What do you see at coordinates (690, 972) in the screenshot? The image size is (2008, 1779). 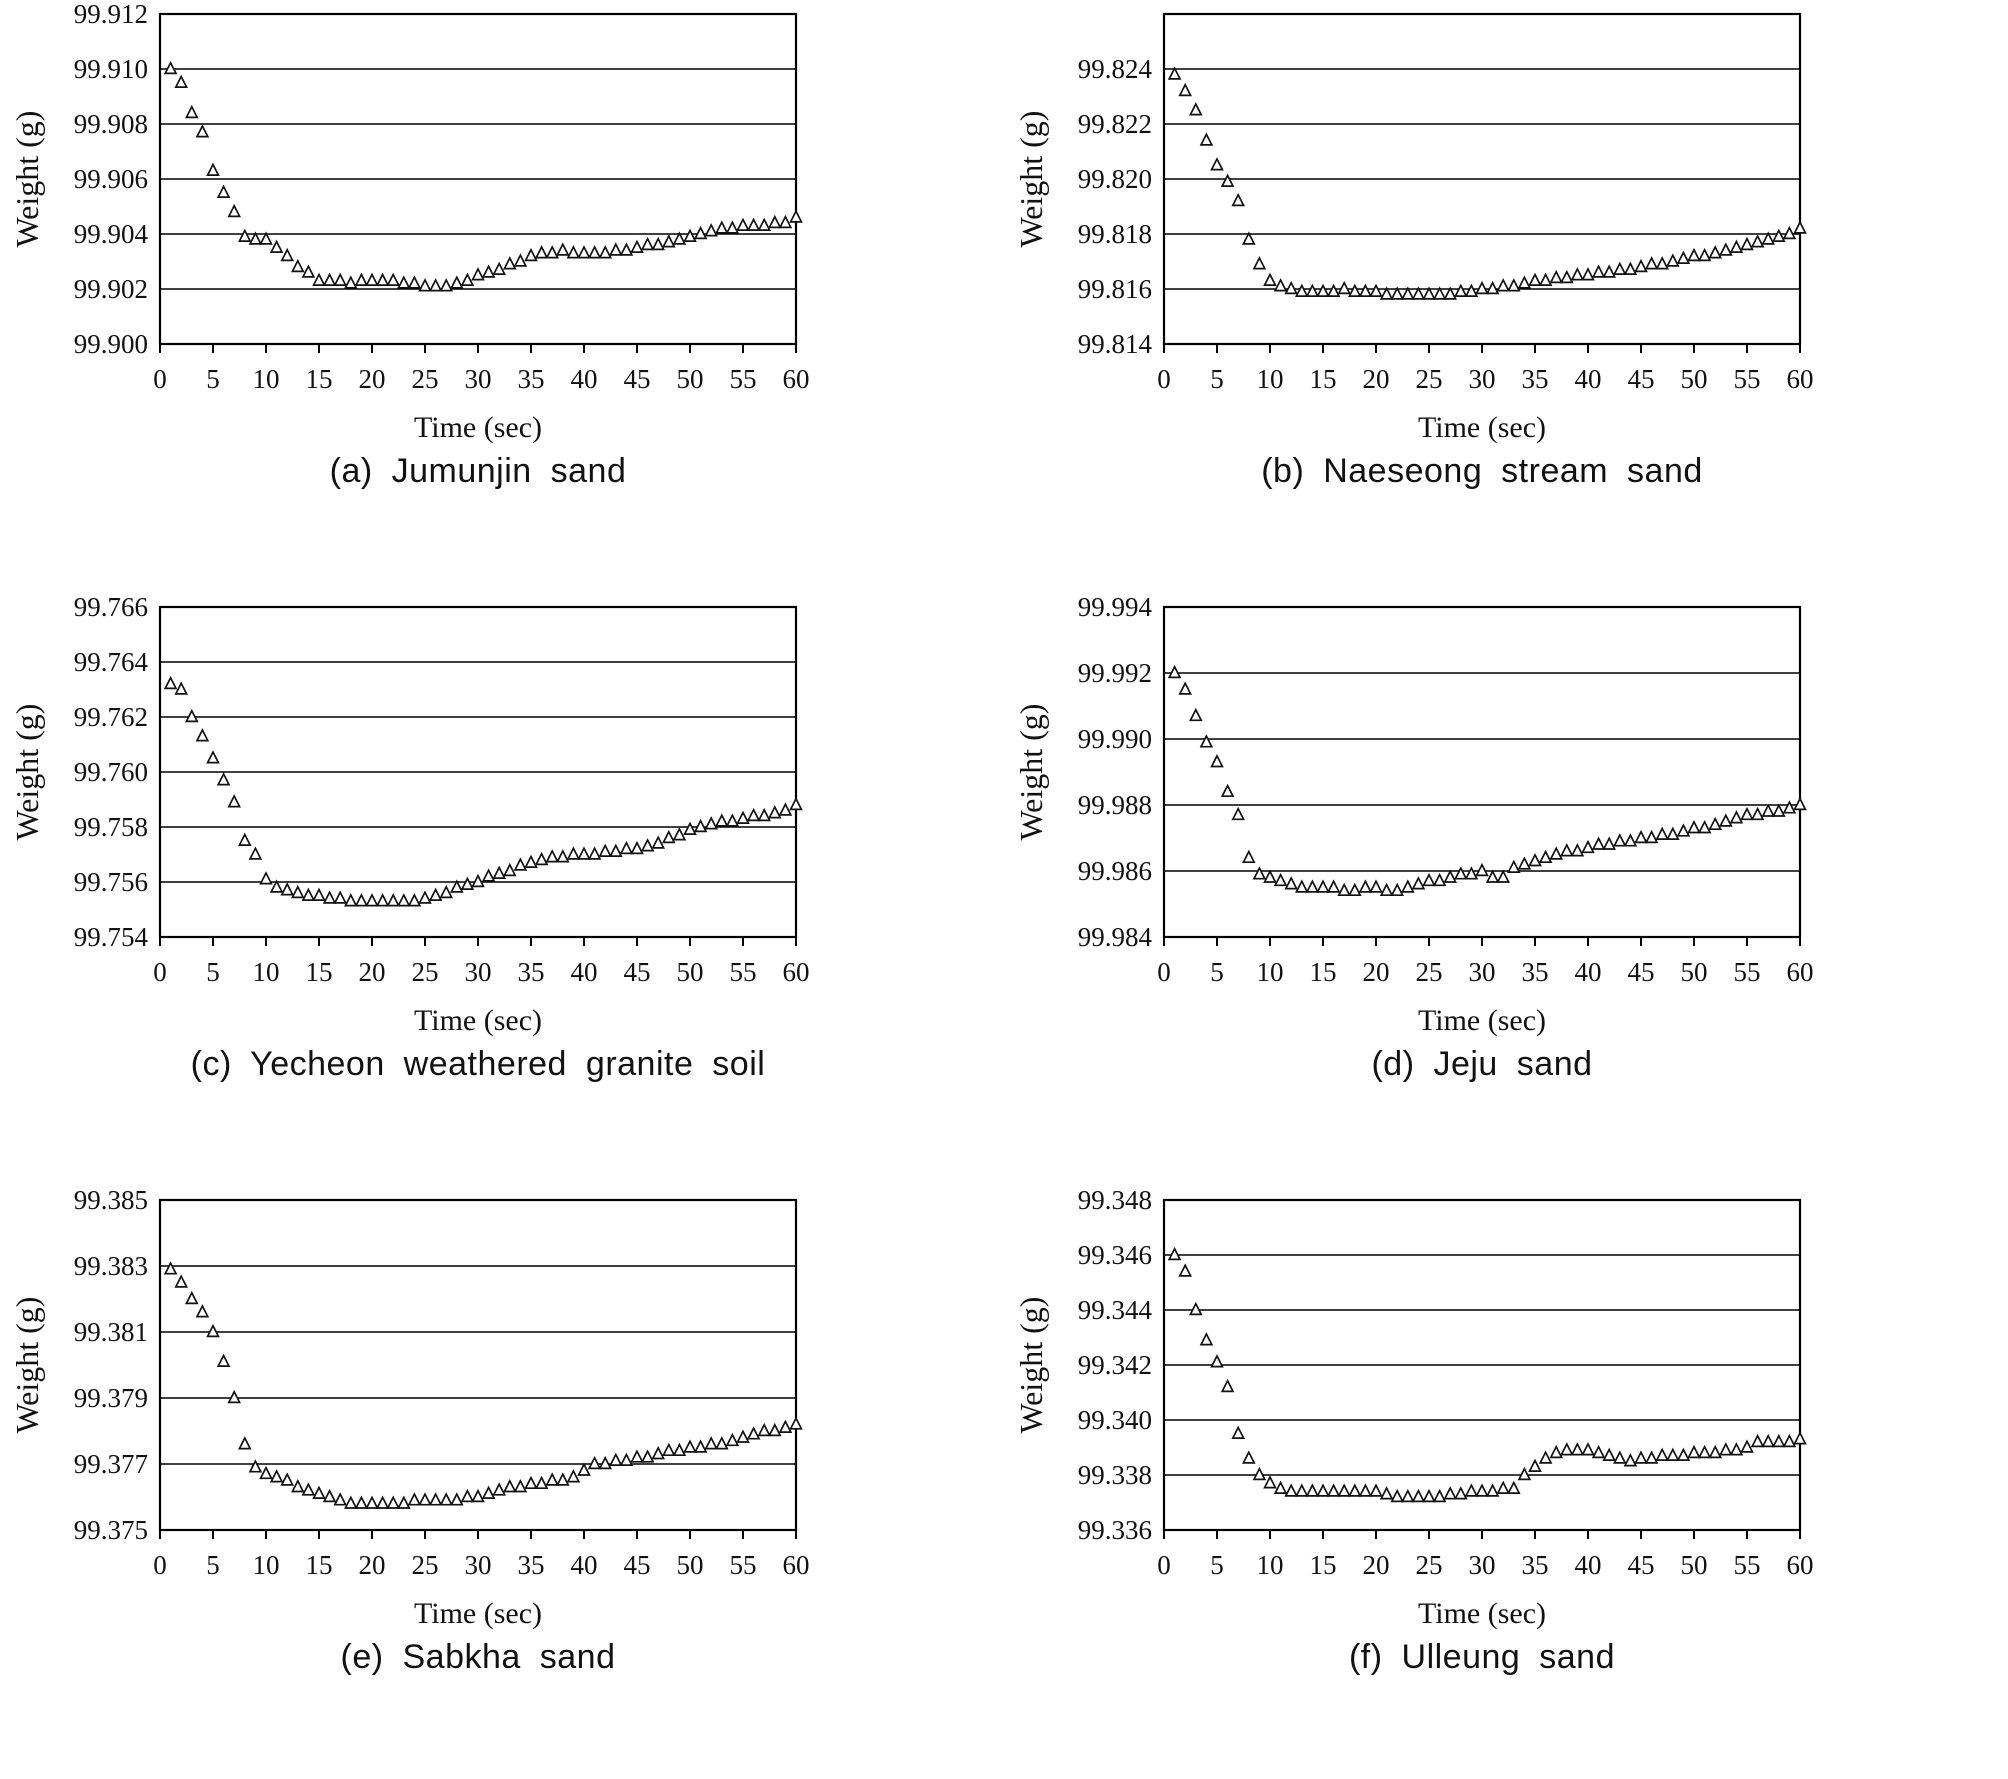 I see `x-tick-label: 50` at bounding box center [690, 972].